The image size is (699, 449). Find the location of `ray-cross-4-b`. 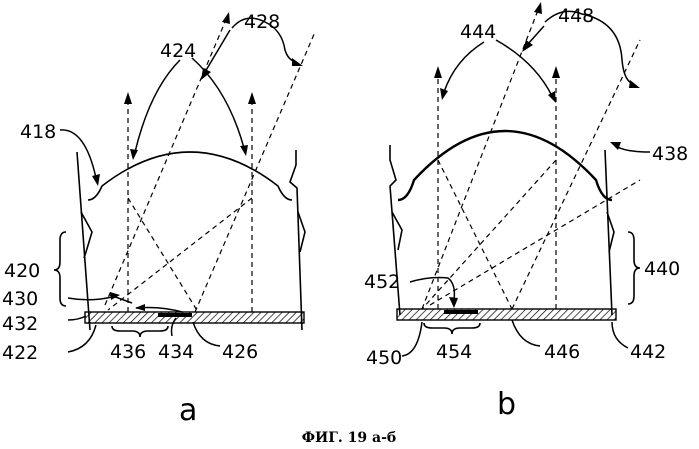

ray-cross-4-b is located at coordinates (489, 234).